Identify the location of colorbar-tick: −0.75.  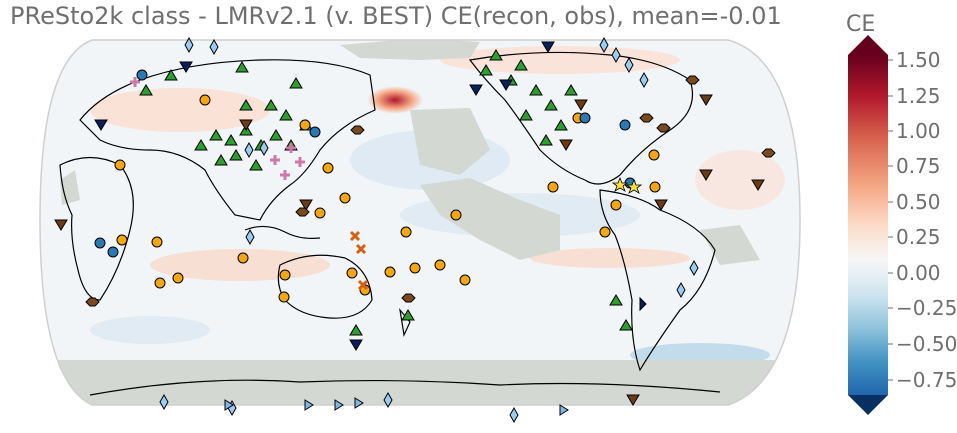
(926, 380).